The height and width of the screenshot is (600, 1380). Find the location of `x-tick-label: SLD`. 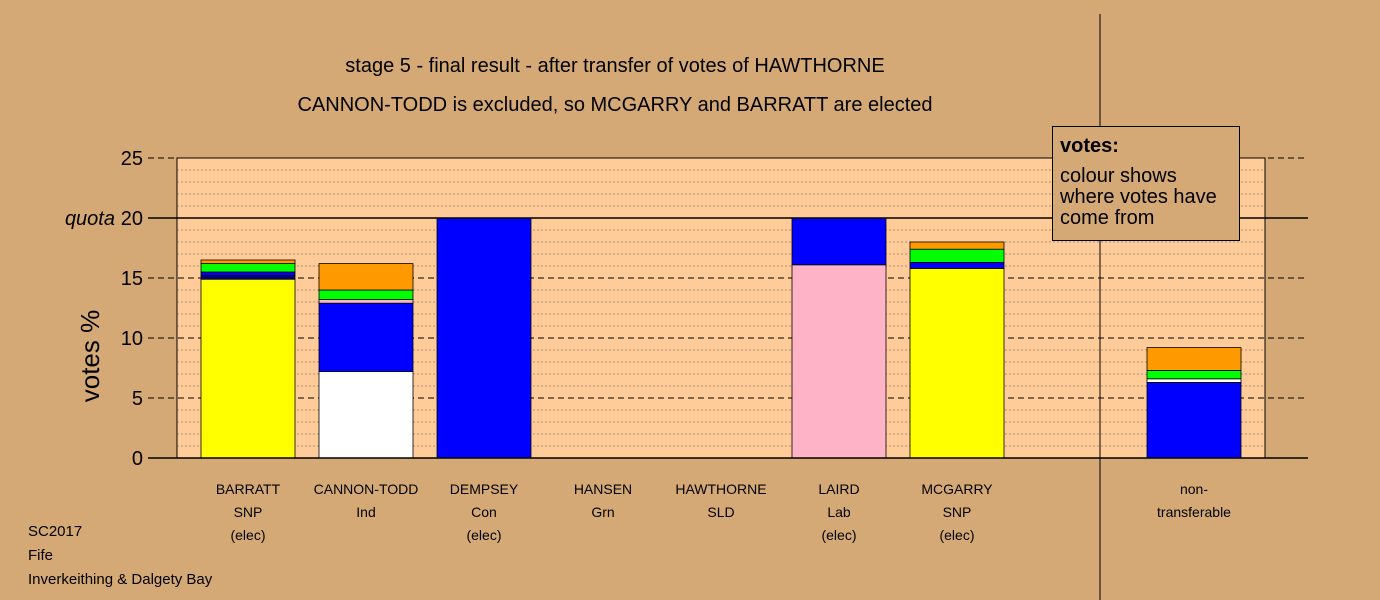

x-tick-label: SLD is located at coordinates (720, 512).